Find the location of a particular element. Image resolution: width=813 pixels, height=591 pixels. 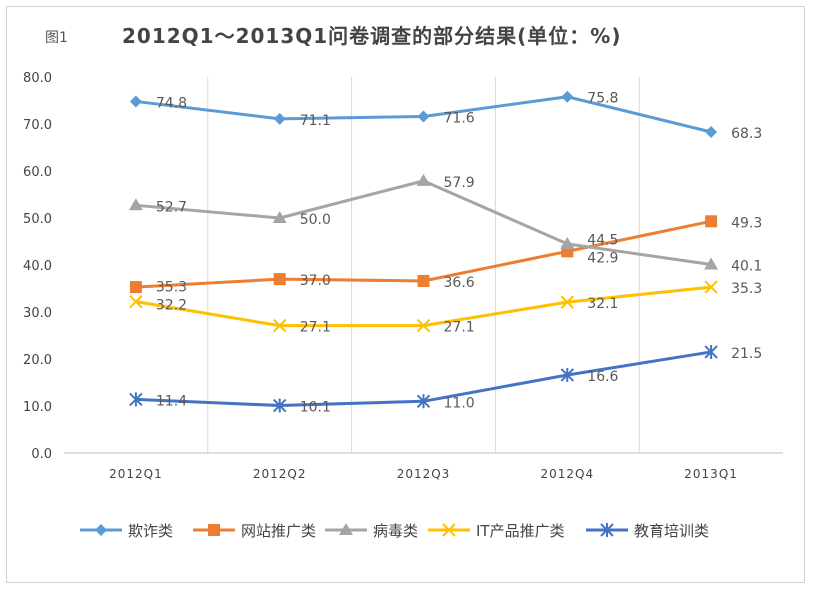

data-label: 21.5 is located at coordinates (746, 354).